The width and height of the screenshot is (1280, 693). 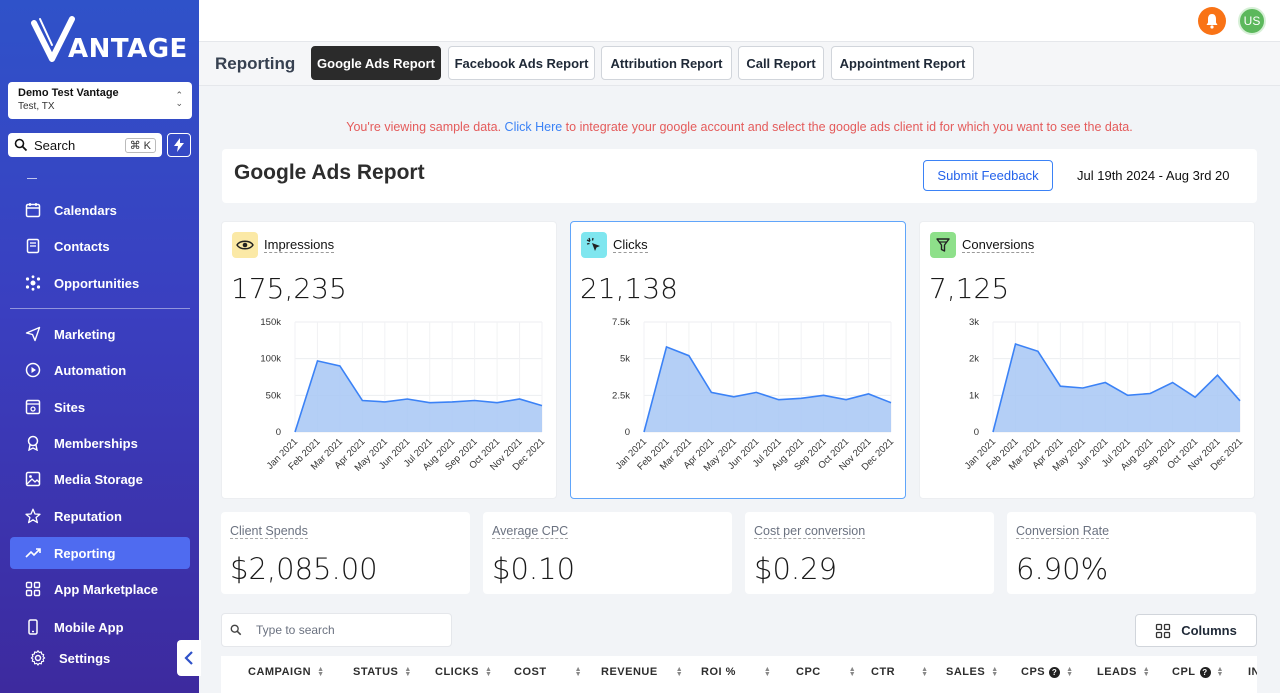 What do you see at coordinates (900, 672) in the screenshot?
I see `th-ctr: CTR ▲ ▼` at bounding box center [900, 672].